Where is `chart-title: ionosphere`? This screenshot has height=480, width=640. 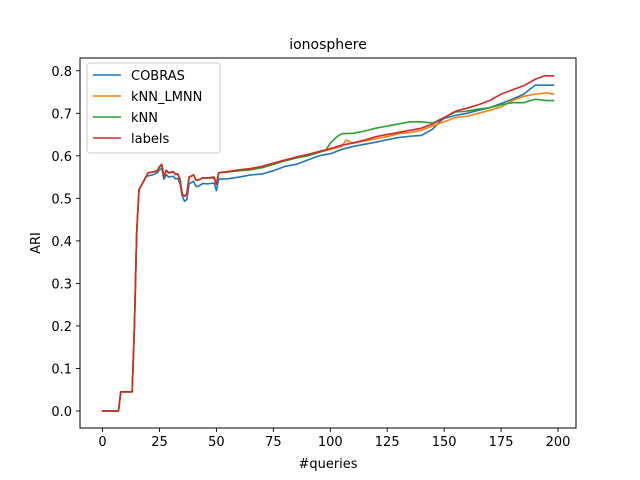 chart-title: ionosphere is located at coordinates (328, 45).